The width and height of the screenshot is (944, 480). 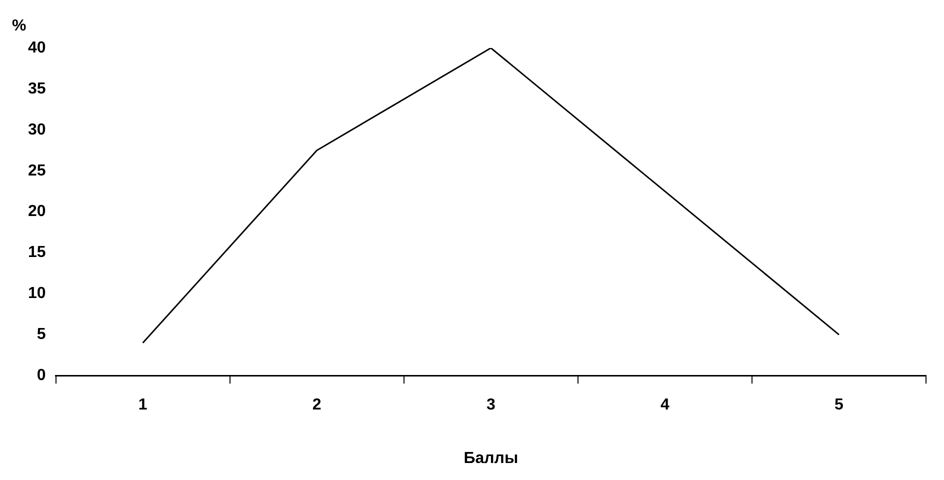 What do you see at coordinates (37, 211) in the screenshot?
I see `y-tick-label: 20` at bounding box center [37, 211].